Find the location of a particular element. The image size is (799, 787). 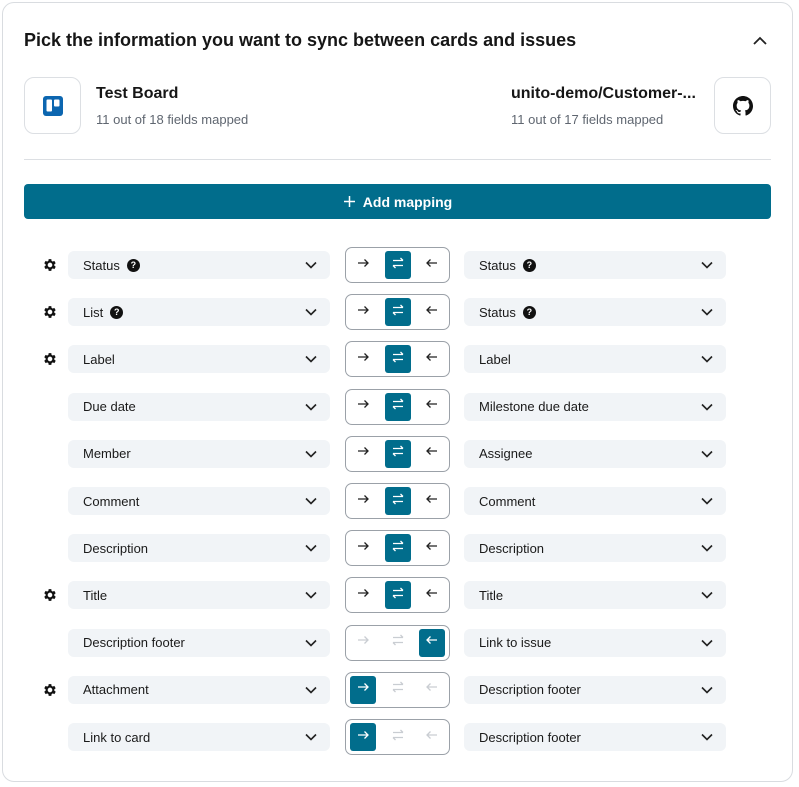

left-field-label: Label is located at coordinates (99, 359).